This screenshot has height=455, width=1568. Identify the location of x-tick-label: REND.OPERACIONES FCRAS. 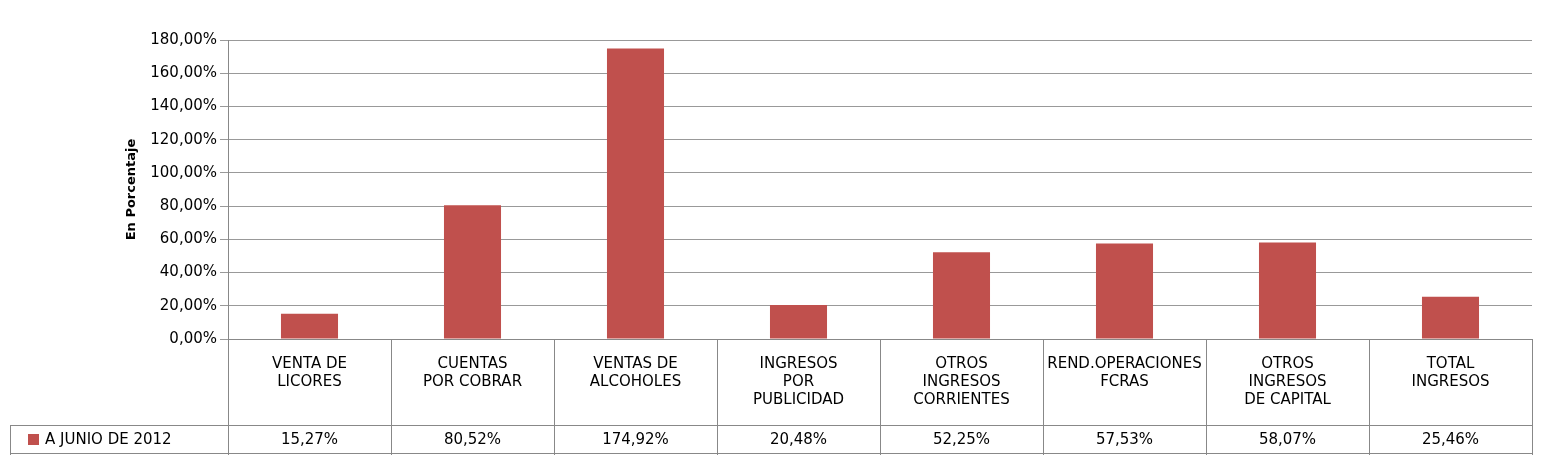
(1124, 371).